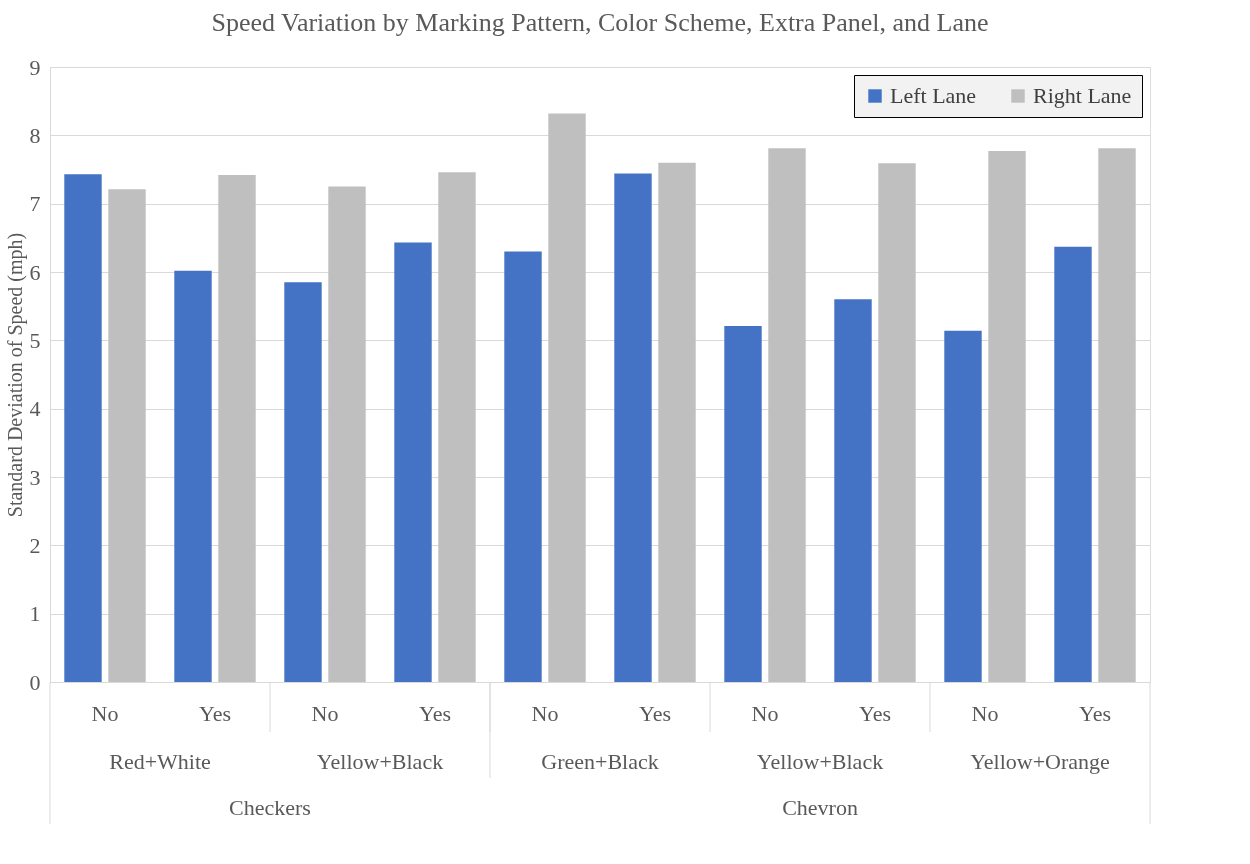 The width and height of the screenshot is (1250, 864). What do you see at coordinates (35, 477) in the screenshot?
I see `y-tick-label: 3` at bounding box center [35, 477].